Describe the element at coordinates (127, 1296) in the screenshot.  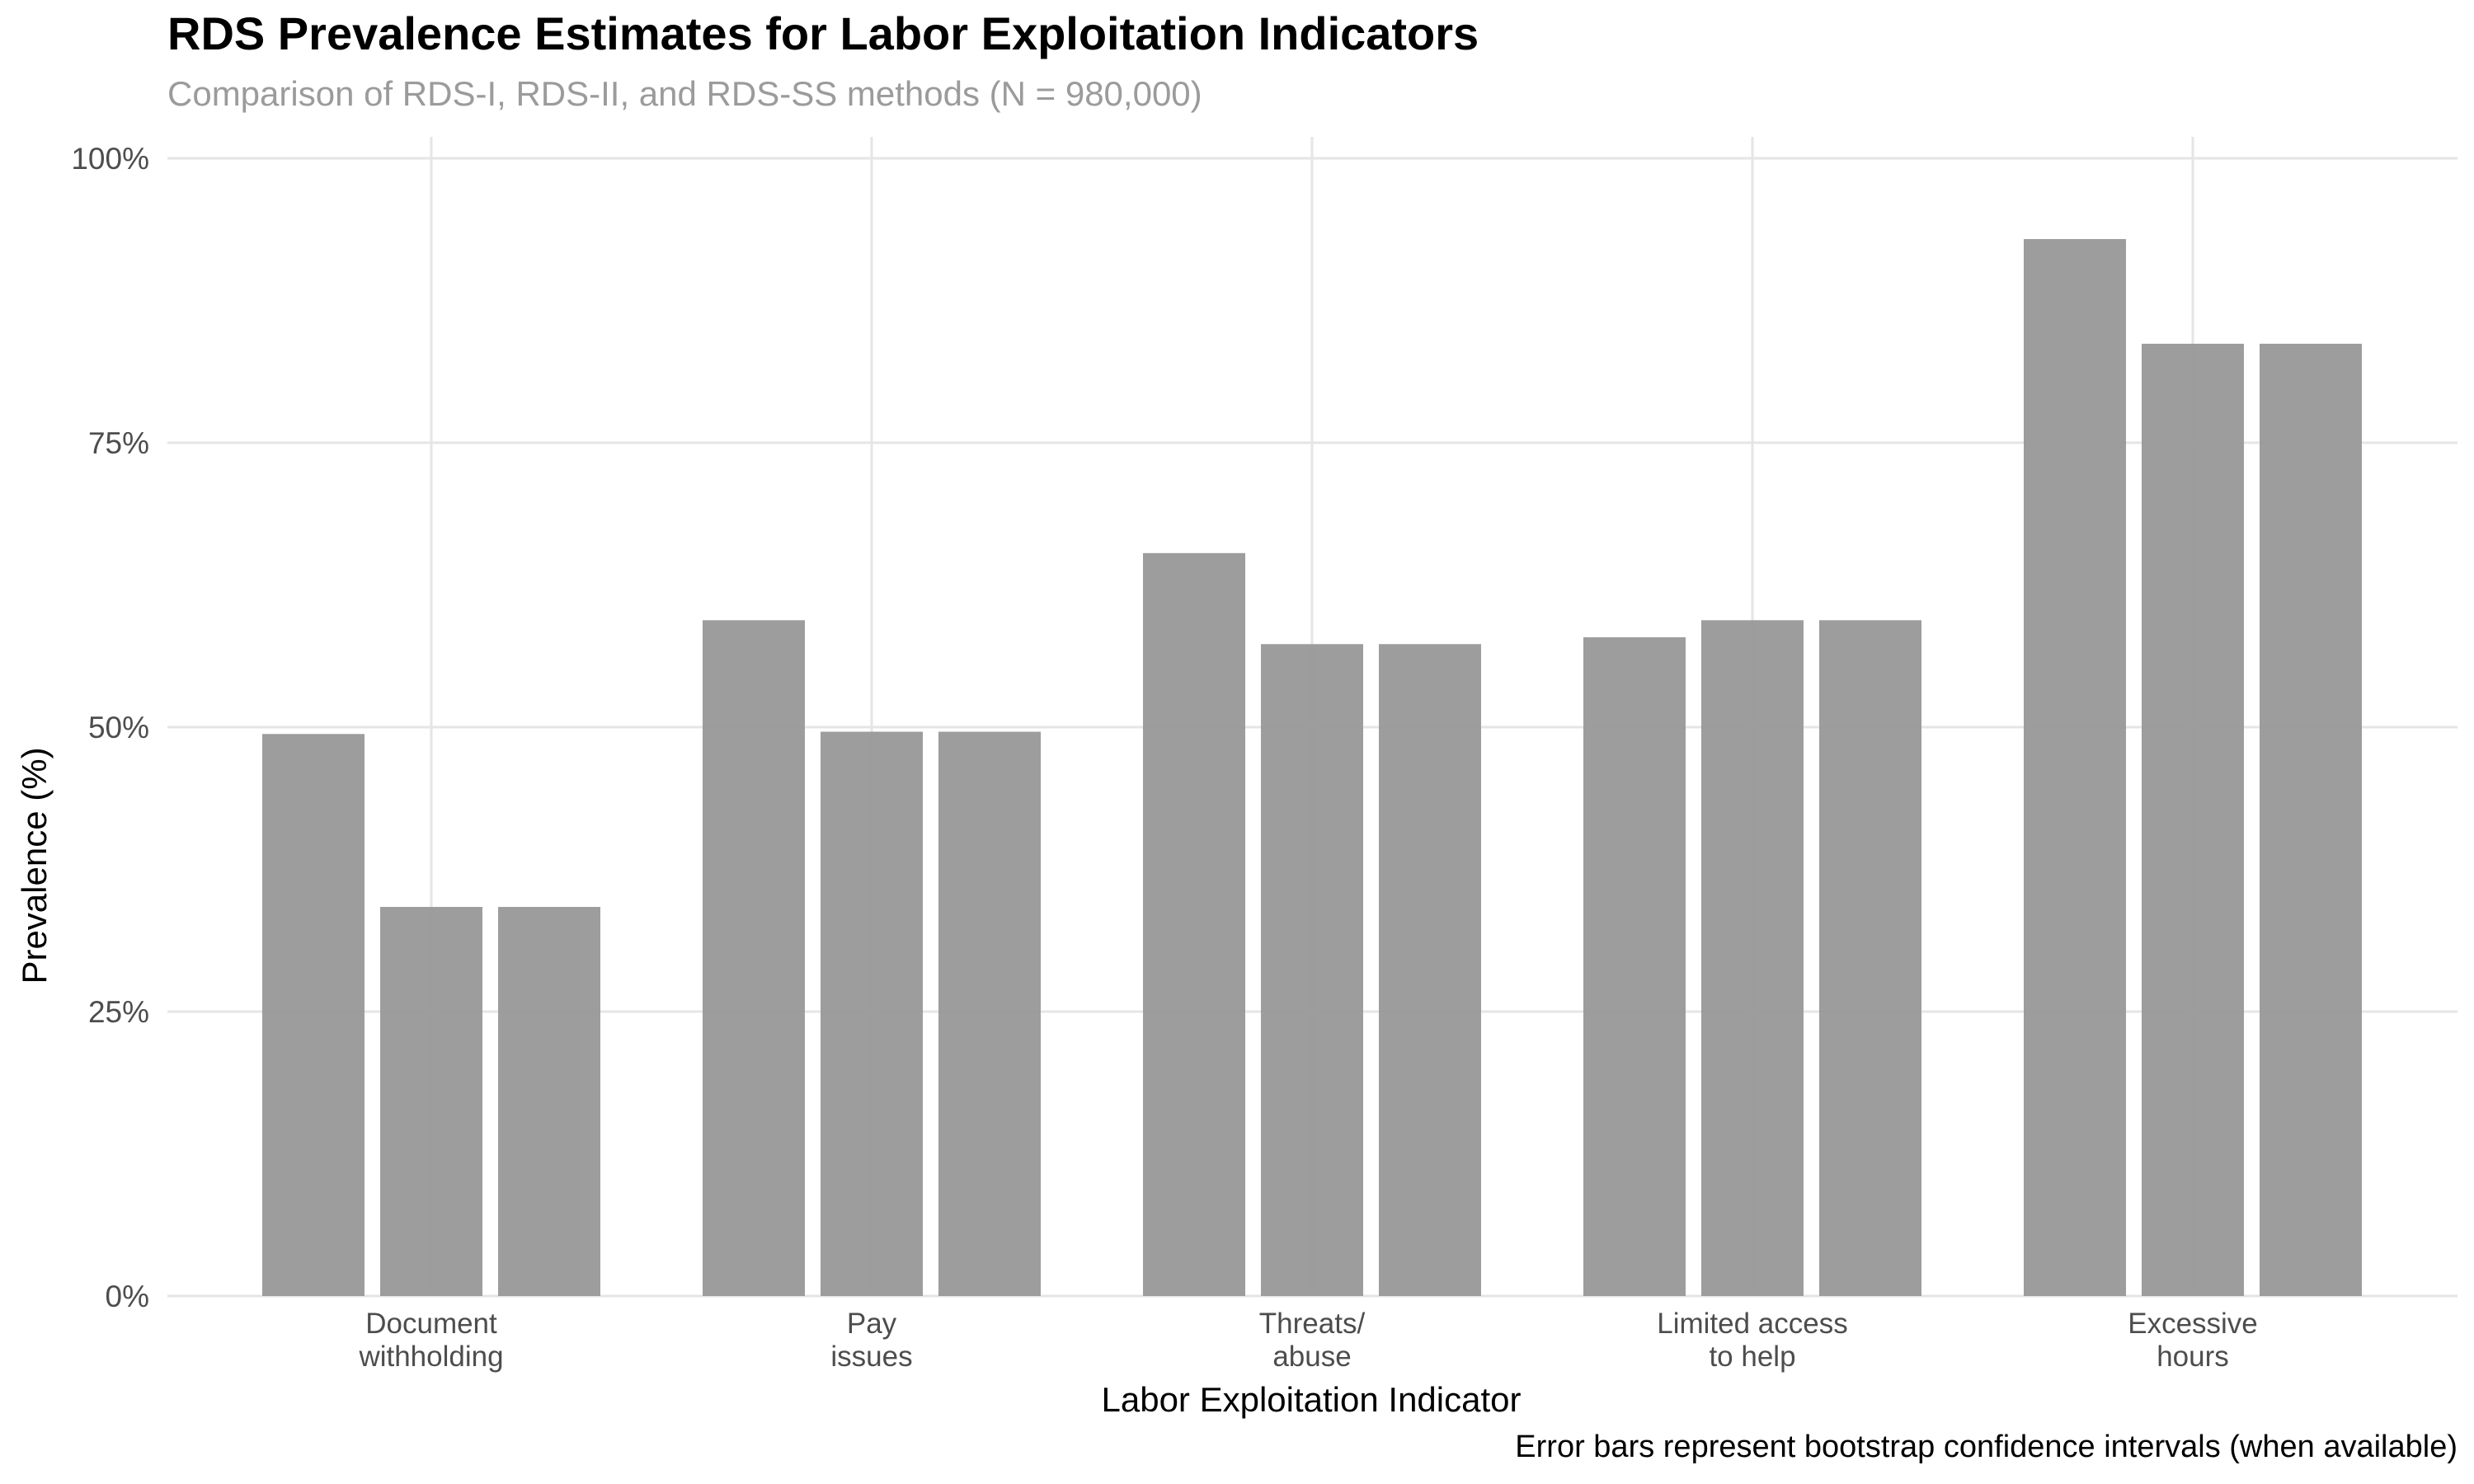
I see `y-tick-label: 0%` at that location.